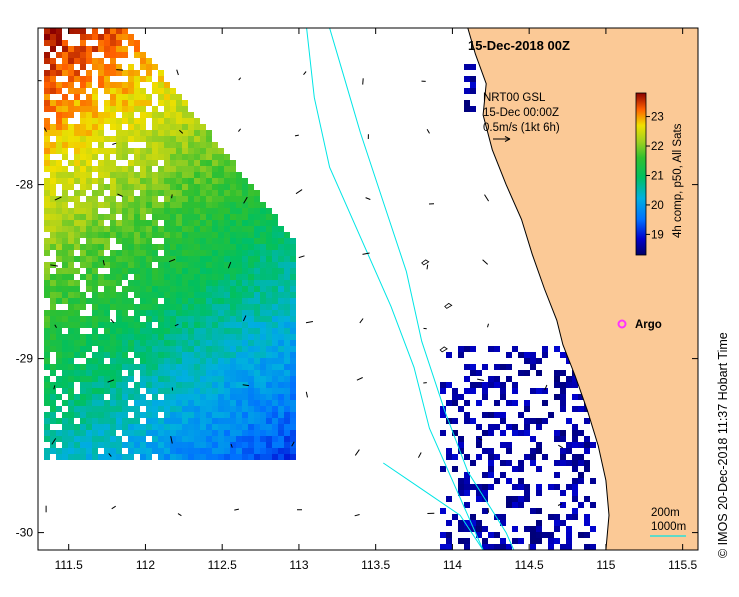  What do you see at coordinates (25, 185) in the screenshot?
I see `y-tick-label: -28` at bounding box center [25, 185].